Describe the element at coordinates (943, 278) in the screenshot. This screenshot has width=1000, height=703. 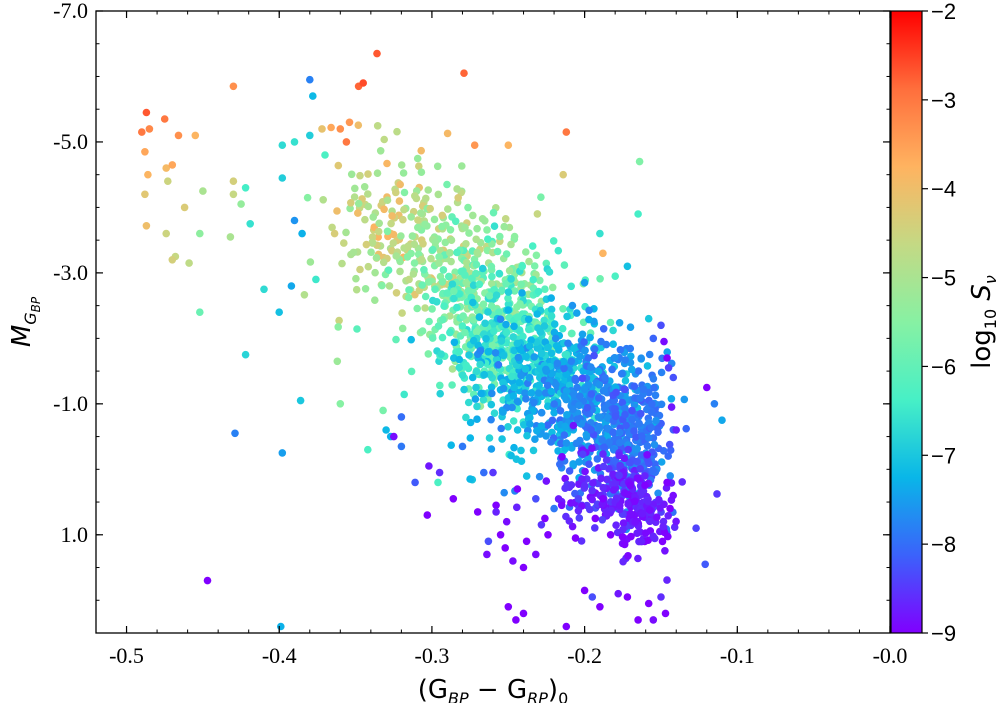
I see `colorbar-tick-label: −5` at that location.